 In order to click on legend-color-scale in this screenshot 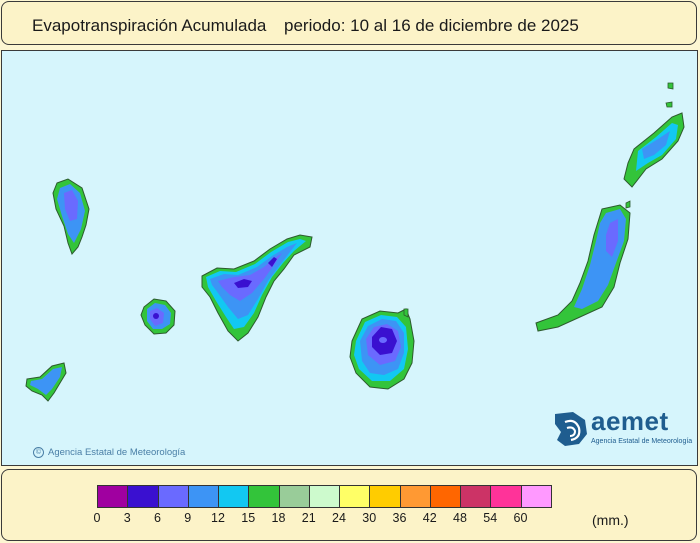, I will do `click(324, 497)`.